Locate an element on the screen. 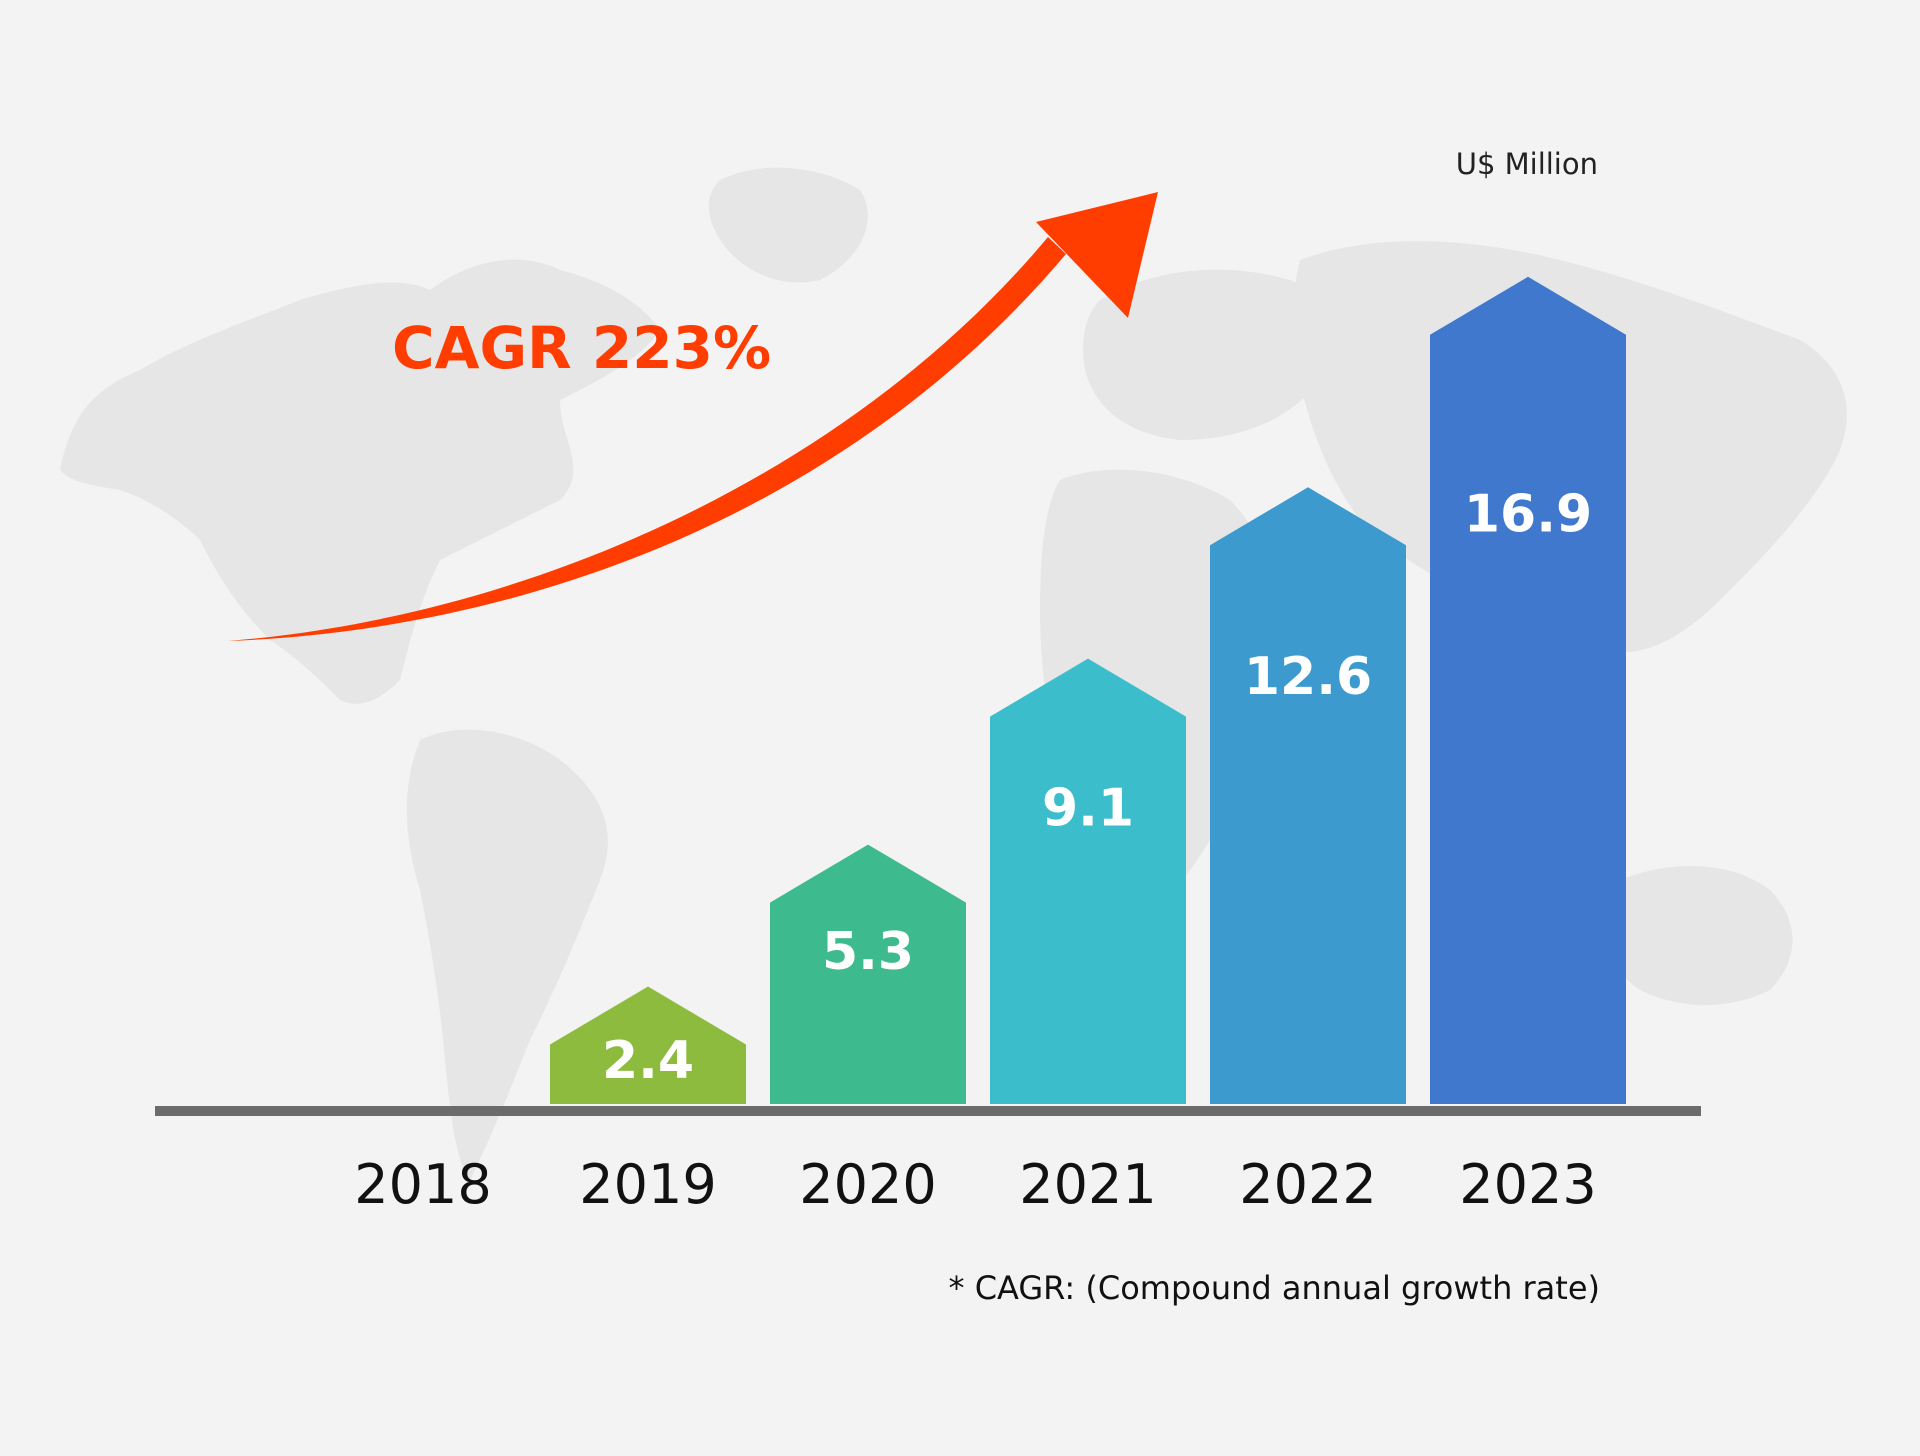 The height and width of the screenshot is (1456, 1920). map-greenland is located at coordinates (788, 225).